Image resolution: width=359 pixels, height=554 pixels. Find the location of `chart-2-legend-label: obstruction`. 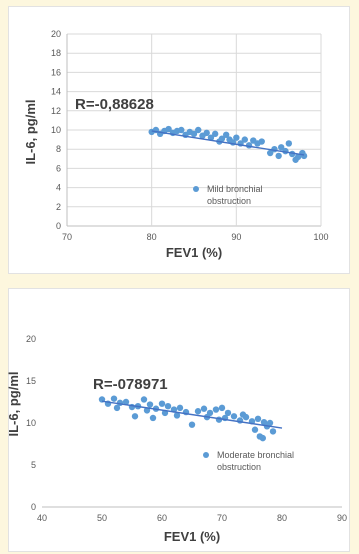

chart-2-legend-label: obstruction is located at coordinates (239, 467).